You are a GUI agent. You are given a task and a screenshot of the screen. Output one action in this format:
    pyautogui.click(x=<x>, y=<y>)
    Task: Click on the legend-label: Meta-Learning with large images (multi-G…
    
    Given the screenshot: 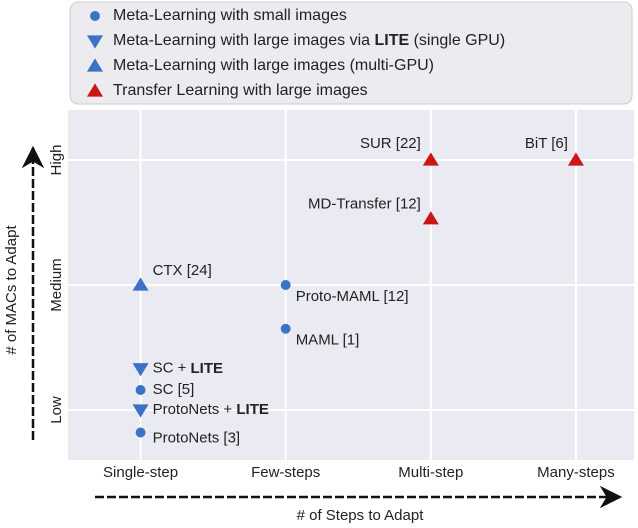 What is the action you would take?
    pyautogui.click(x=273, y=65)
    